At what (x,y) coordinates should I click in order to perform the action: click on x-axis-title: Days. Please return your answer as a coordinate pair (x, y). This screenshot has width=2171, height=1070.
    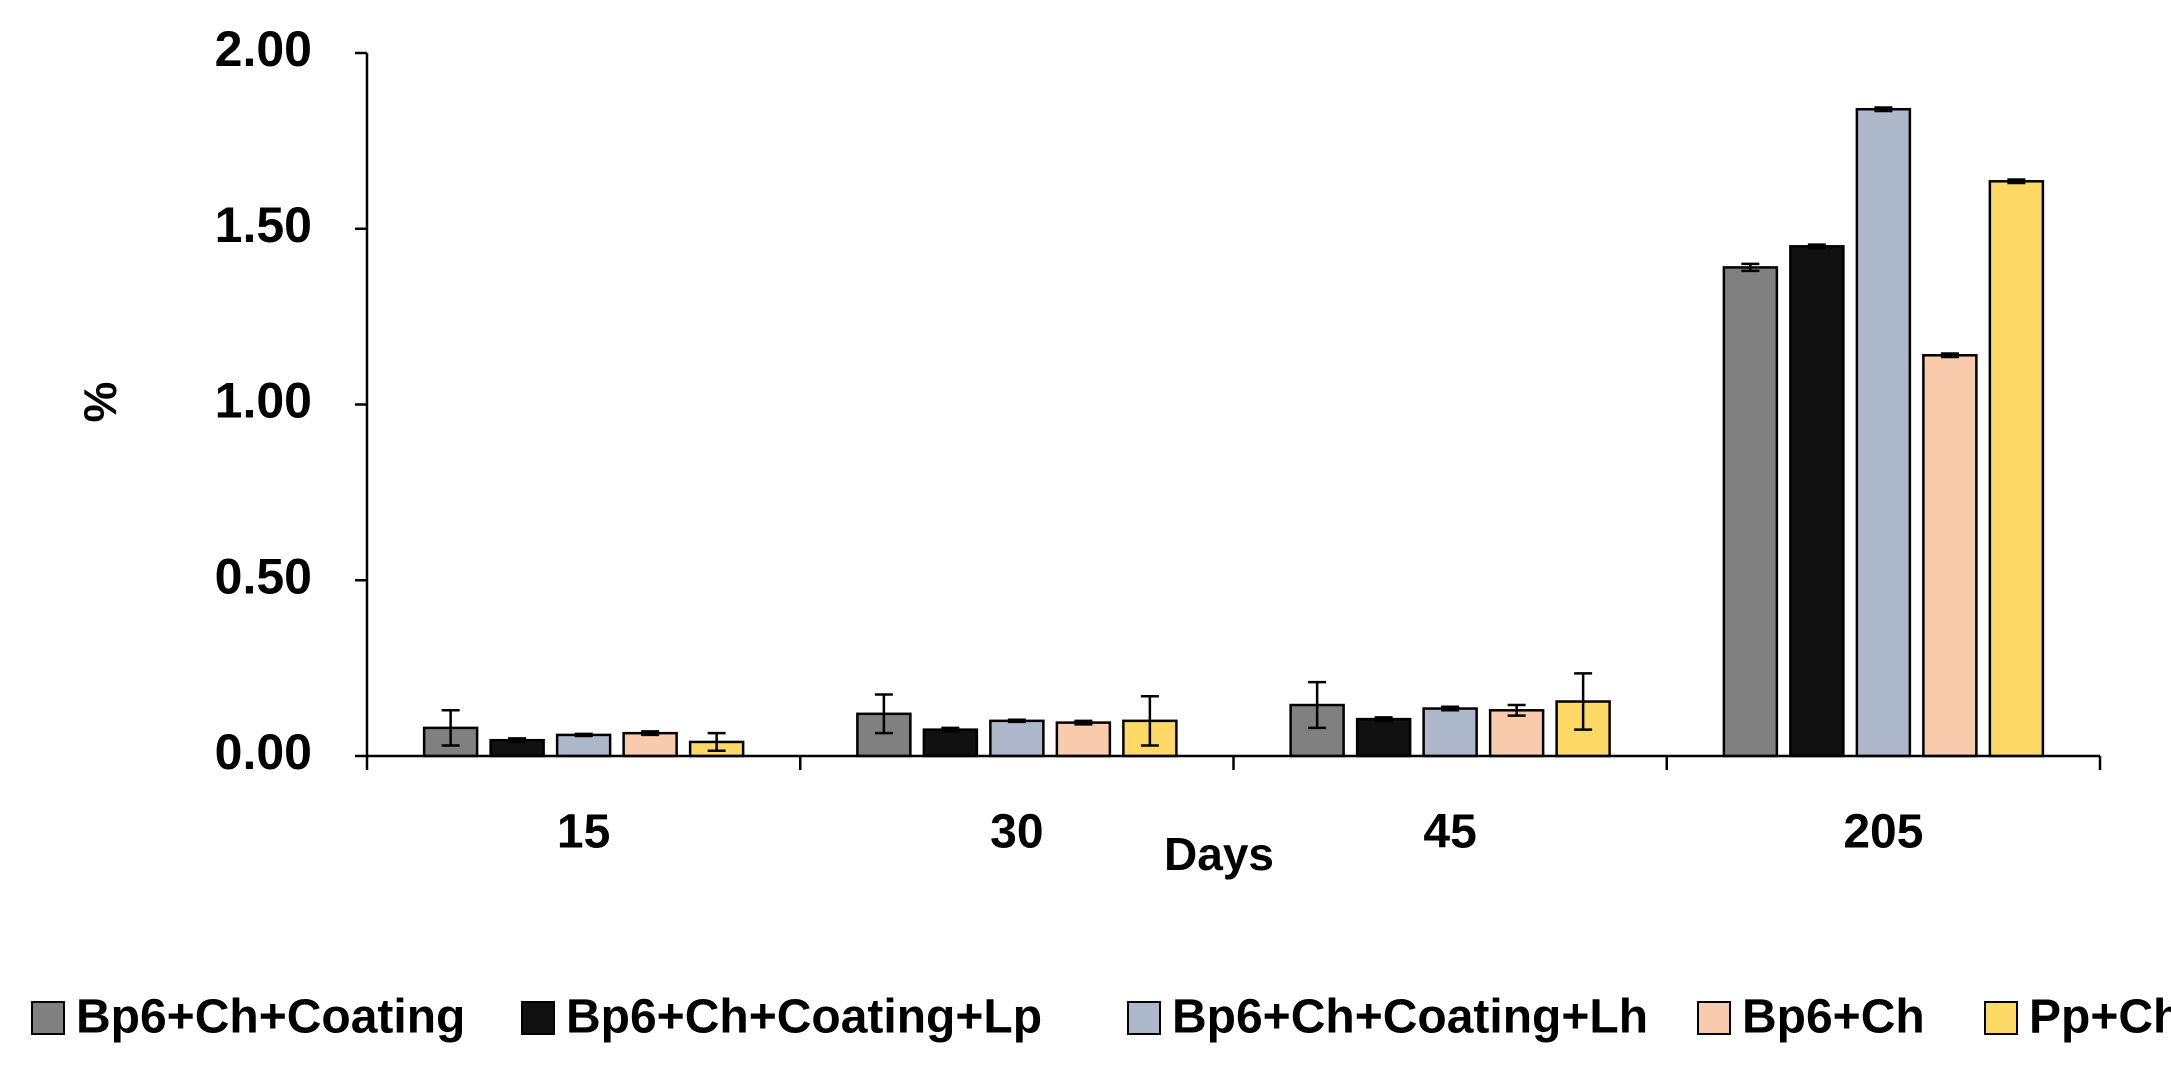
    Looking at the image, I should click on (1219, 854).